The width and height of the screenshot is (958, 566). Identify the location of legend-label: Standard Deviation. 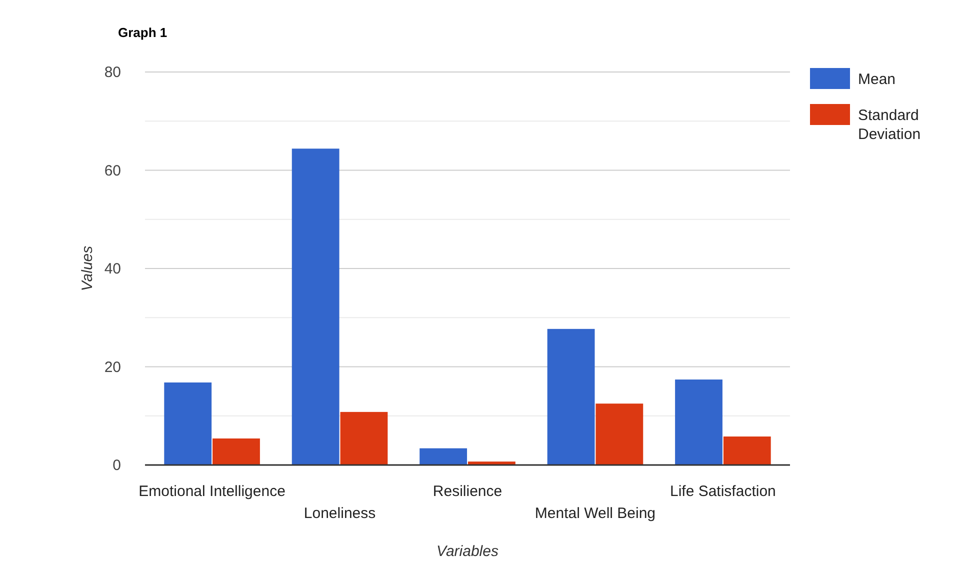
(889, 125).